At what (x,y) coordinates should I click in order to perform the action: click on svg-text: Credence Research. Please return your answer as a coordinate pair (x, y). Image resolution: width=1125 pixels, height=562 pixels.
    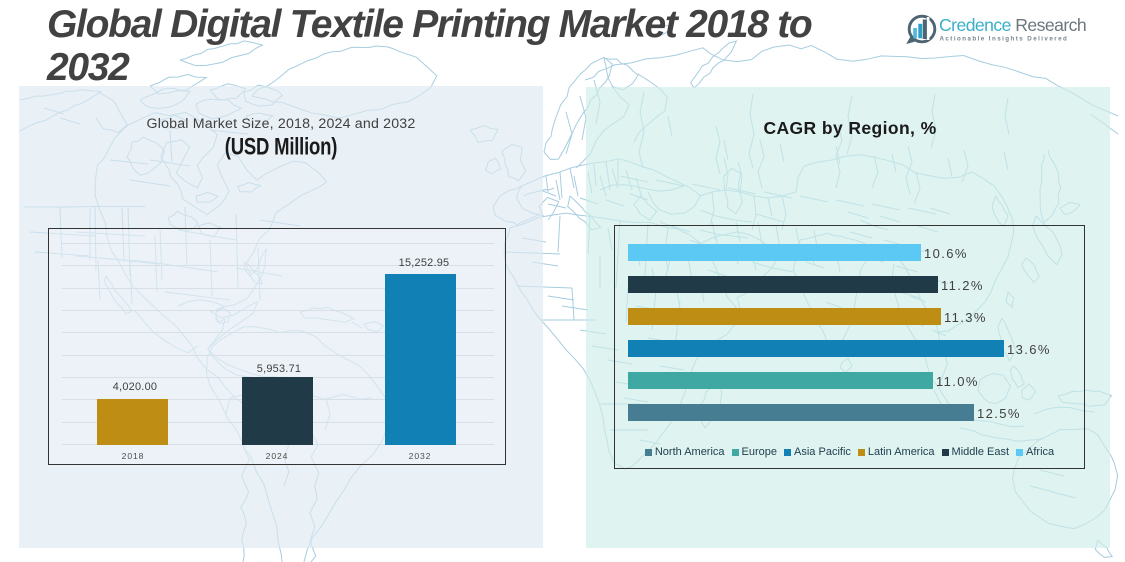
    Looking at the image, I should click on (1012, 25).